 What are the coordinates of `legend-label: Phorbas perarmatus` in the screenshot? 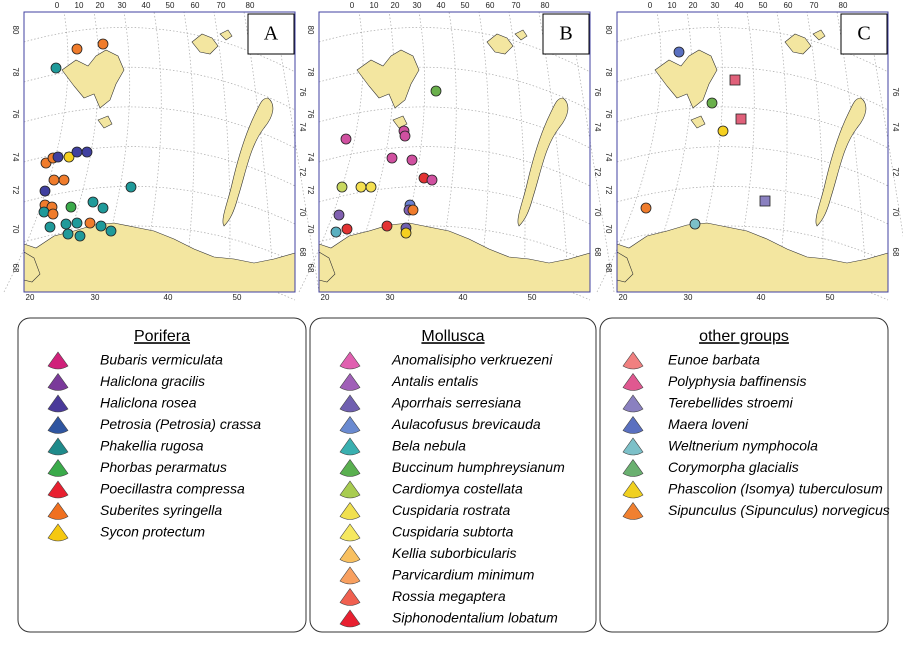 It's located at (163, 467).